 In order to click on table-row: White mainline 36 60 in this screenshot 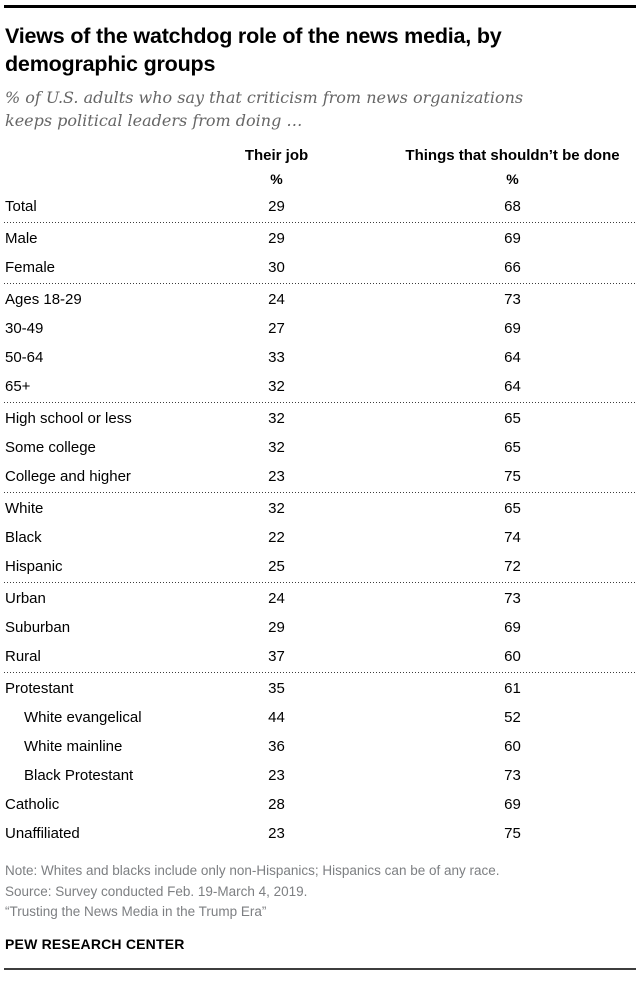, I will do `click(320, 746)`.